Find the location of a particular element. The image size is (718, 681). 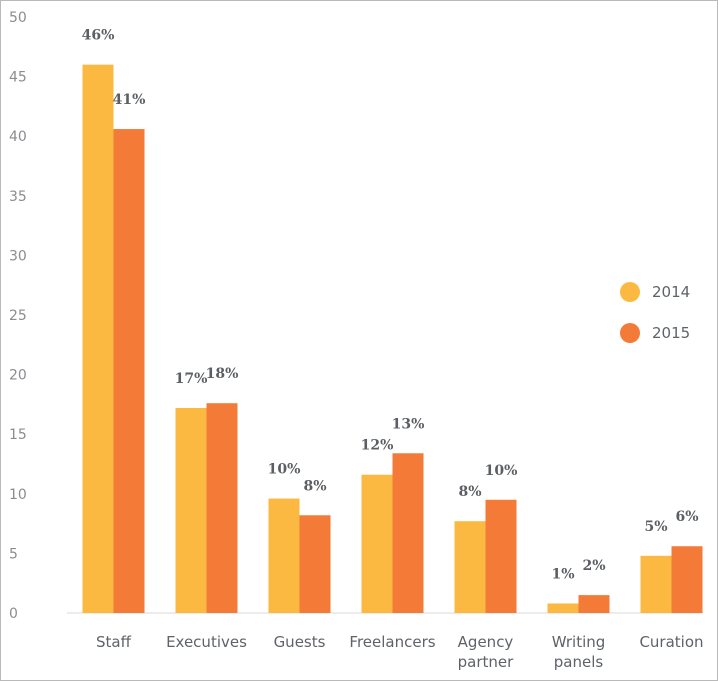

category-label: Curation is located at coordinates (671, 642).